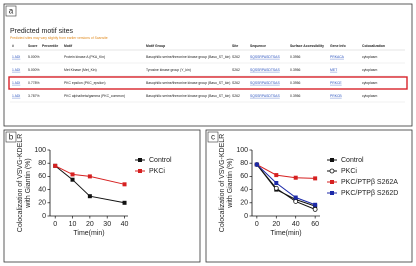  Describe the element at coordinates (235, 46) in the screenshot. I see `column-header: Site` at that location.